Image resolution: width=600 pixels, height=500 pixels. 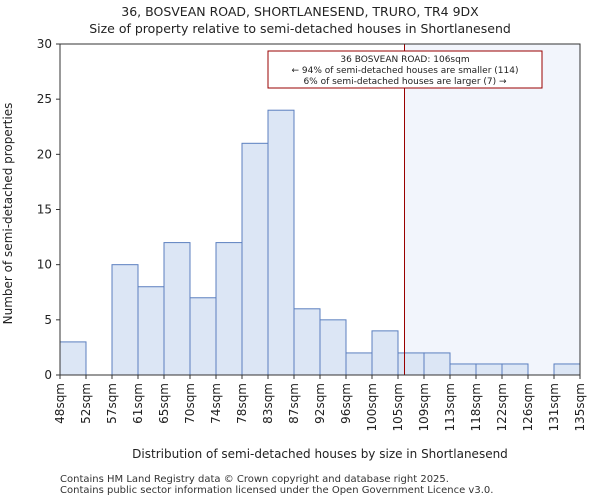 I want to click on y-tick-label-5: 5, so click(x=48, y=320).